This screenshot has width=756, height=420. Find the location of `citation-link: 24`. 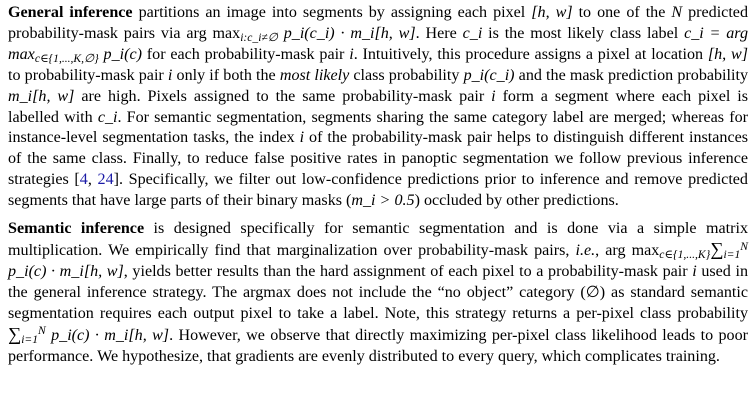

citation-link: 24 is located at coordinates (105, 180).